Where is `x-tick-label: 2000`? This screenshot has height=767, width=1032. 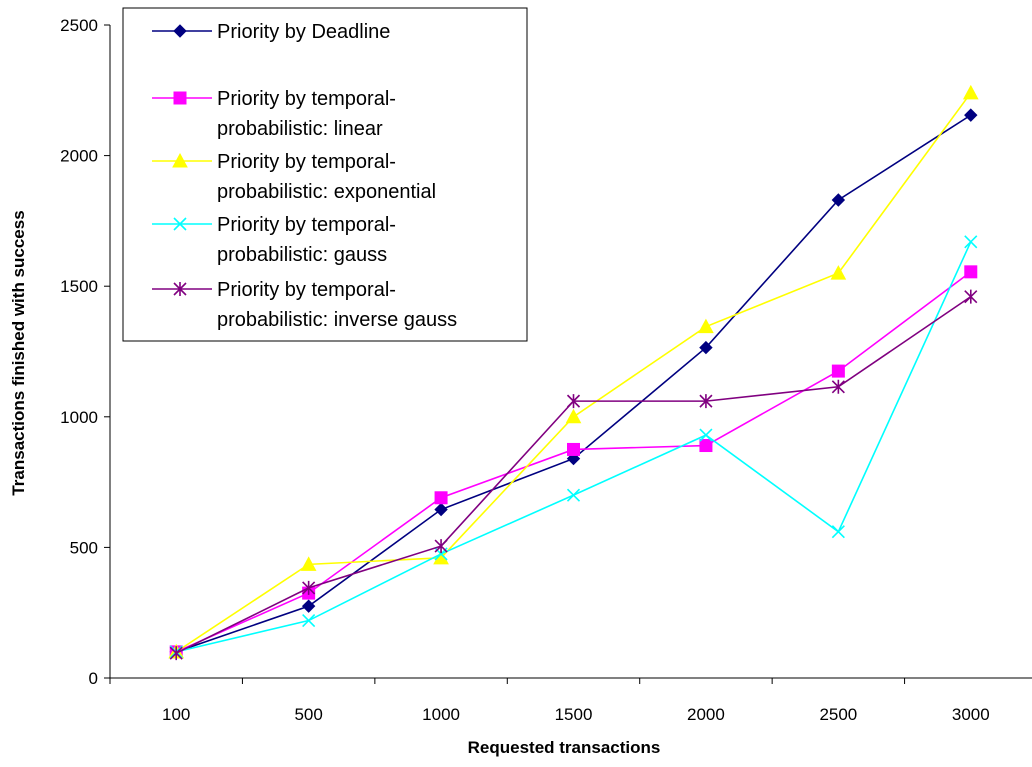 x-tick-label: 2000 is located at coordinates (706, 714).